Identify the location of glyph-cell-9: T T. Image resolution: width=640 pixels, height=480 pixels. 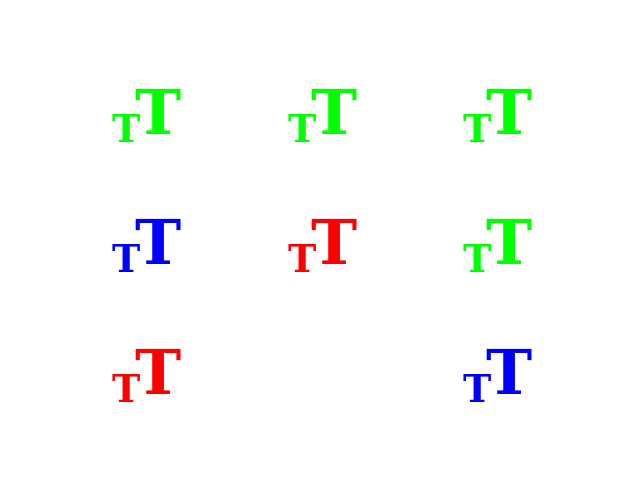
(504, 373).